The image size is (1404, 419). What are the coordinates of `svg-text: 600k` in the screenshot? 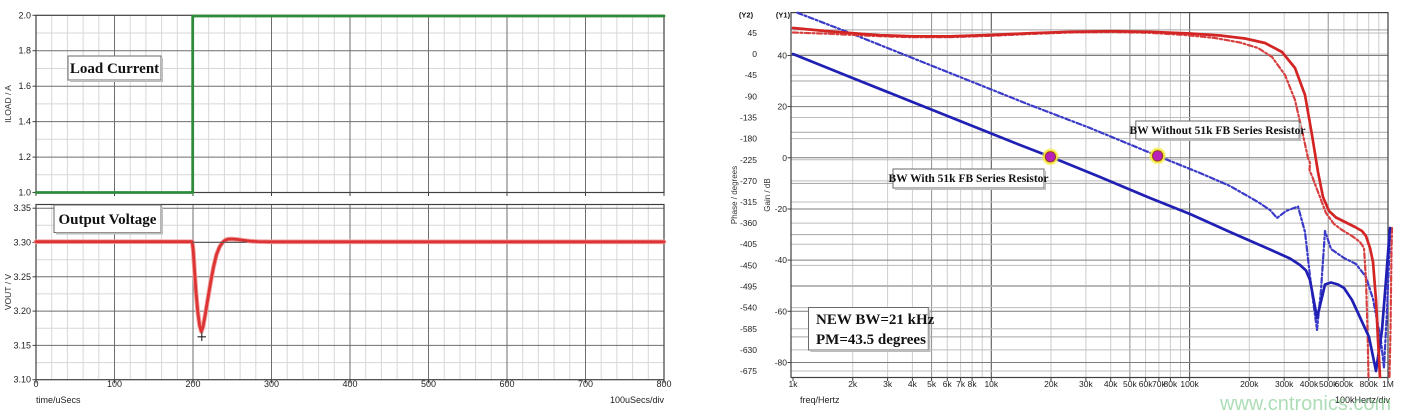 It's located at (1344, 384).